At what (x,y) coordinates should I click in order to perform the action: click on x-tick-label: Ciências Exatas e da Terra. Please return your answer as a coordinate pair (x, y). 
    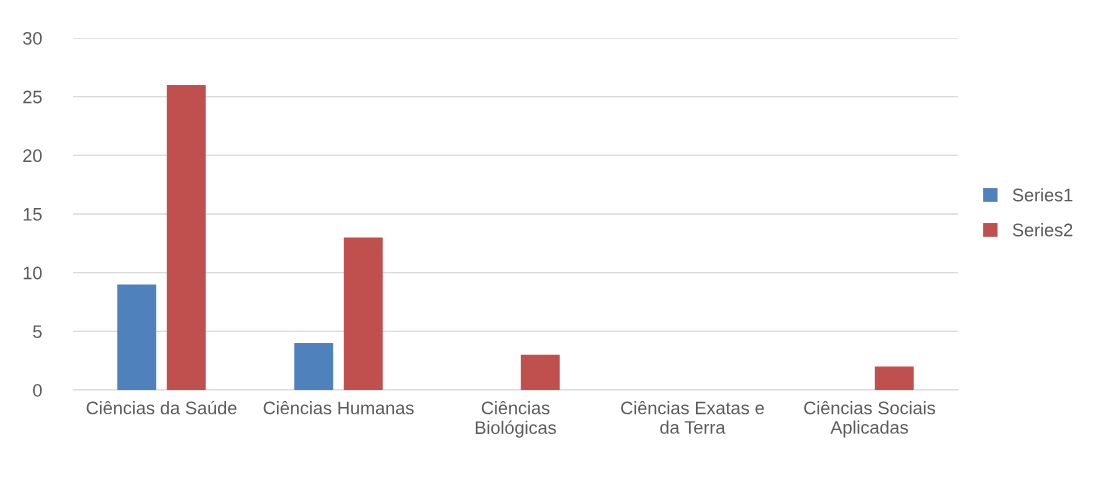
    Looking at the image, I should click on (692, 417).